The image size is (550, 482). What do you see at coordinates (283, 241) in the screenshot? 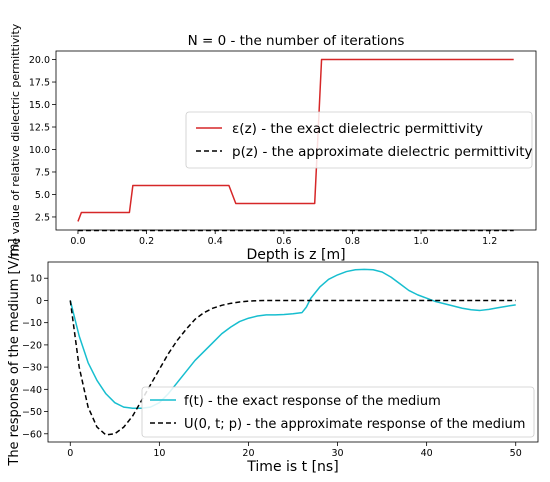
I see `x-tick-label: 0.6` at bounding box center [283, 241].